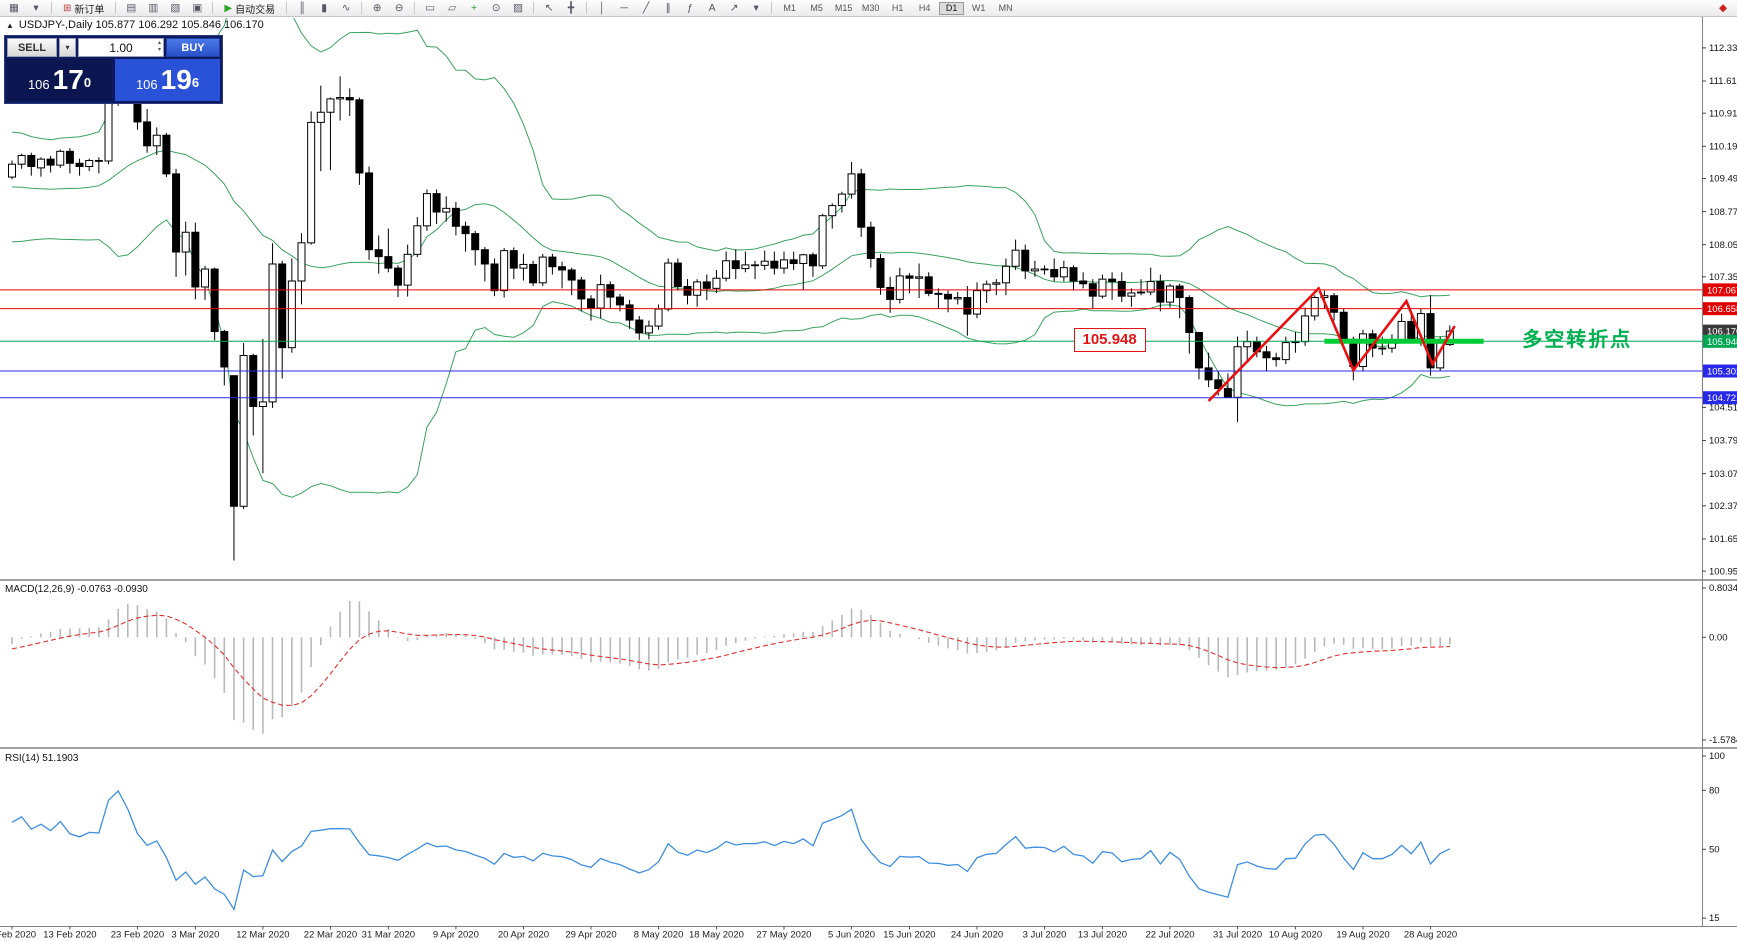 The width and height of the screenshot is (1737, 941). I want to click on fibonacci-icon: ƒ, so click(690, 8).